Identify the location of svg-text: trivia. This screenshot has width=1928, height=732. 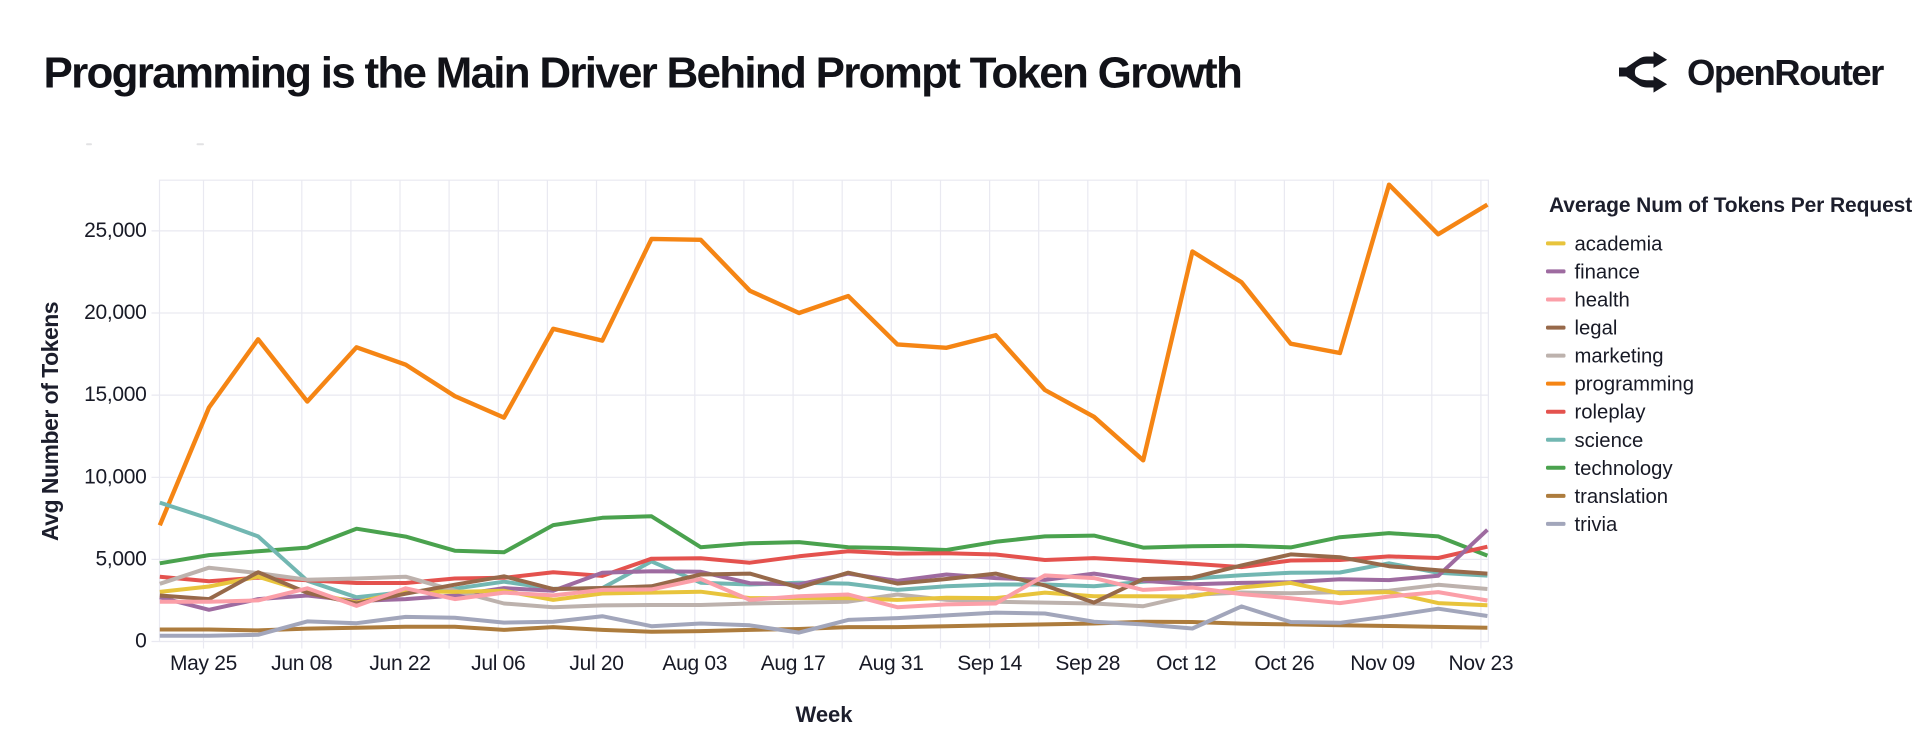
(1597, 525).